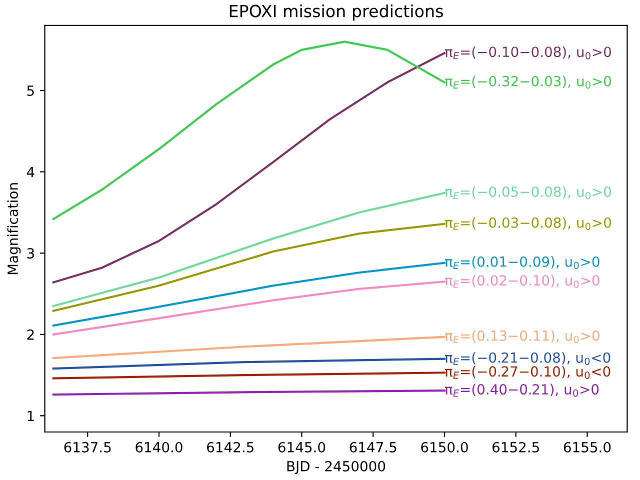 This screenshot has width=640, height=480. Describe the element at coordinates (527, 223) in the screenshot. I see `series-label: π$_{E}$=(−0.03−0.08), u$_{0}$>0` at that location.